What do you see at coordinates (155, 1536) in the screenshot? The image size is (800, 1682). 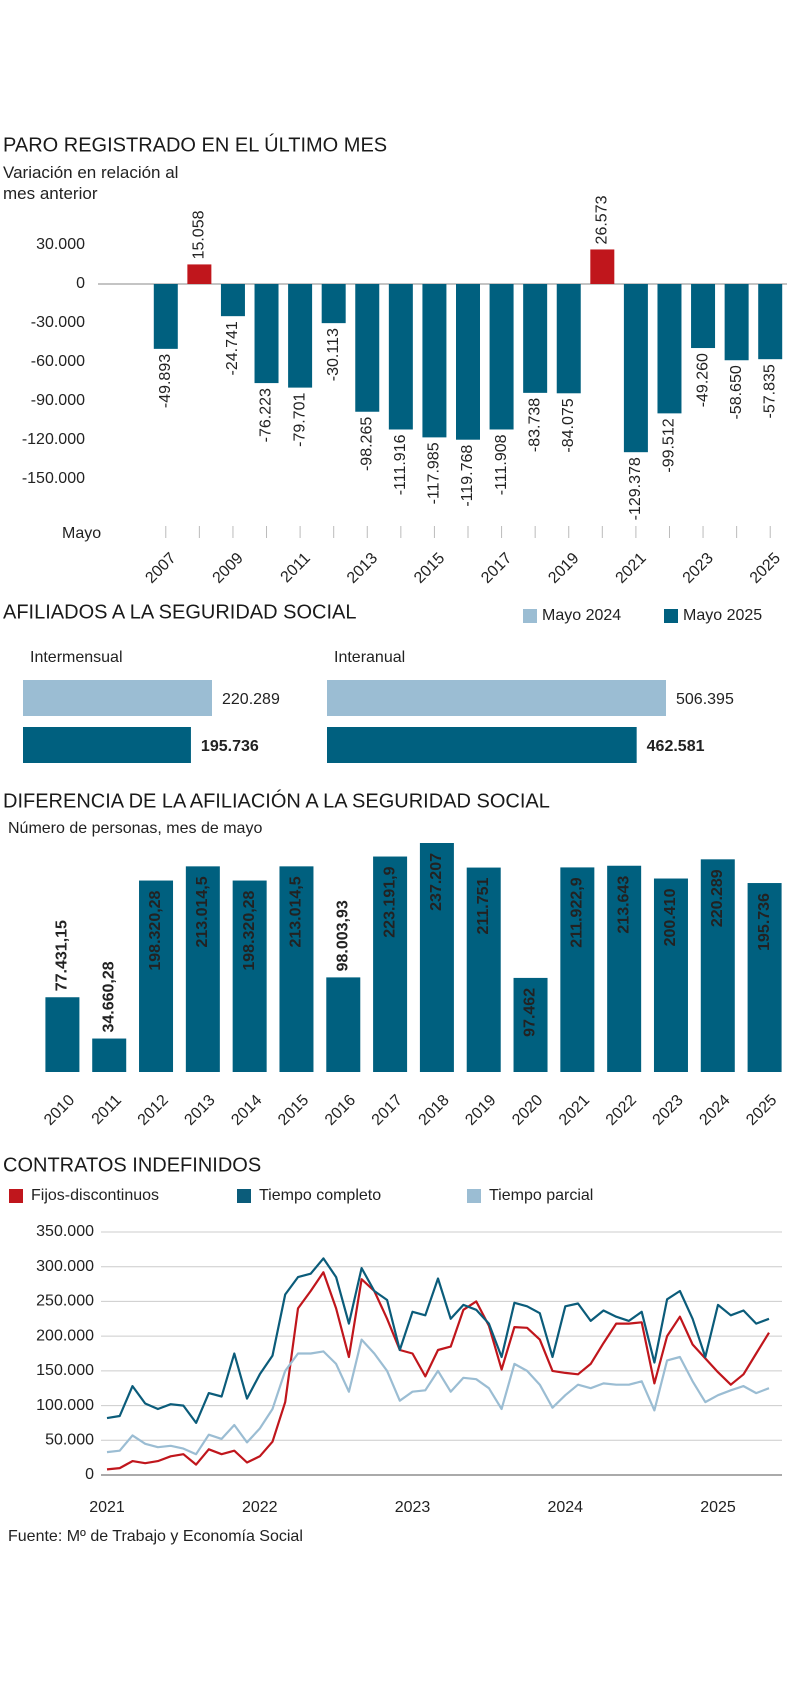 I see `source: Fuente: Mº de Trabajo y Economía Social` at bounding box center [155, 1536].